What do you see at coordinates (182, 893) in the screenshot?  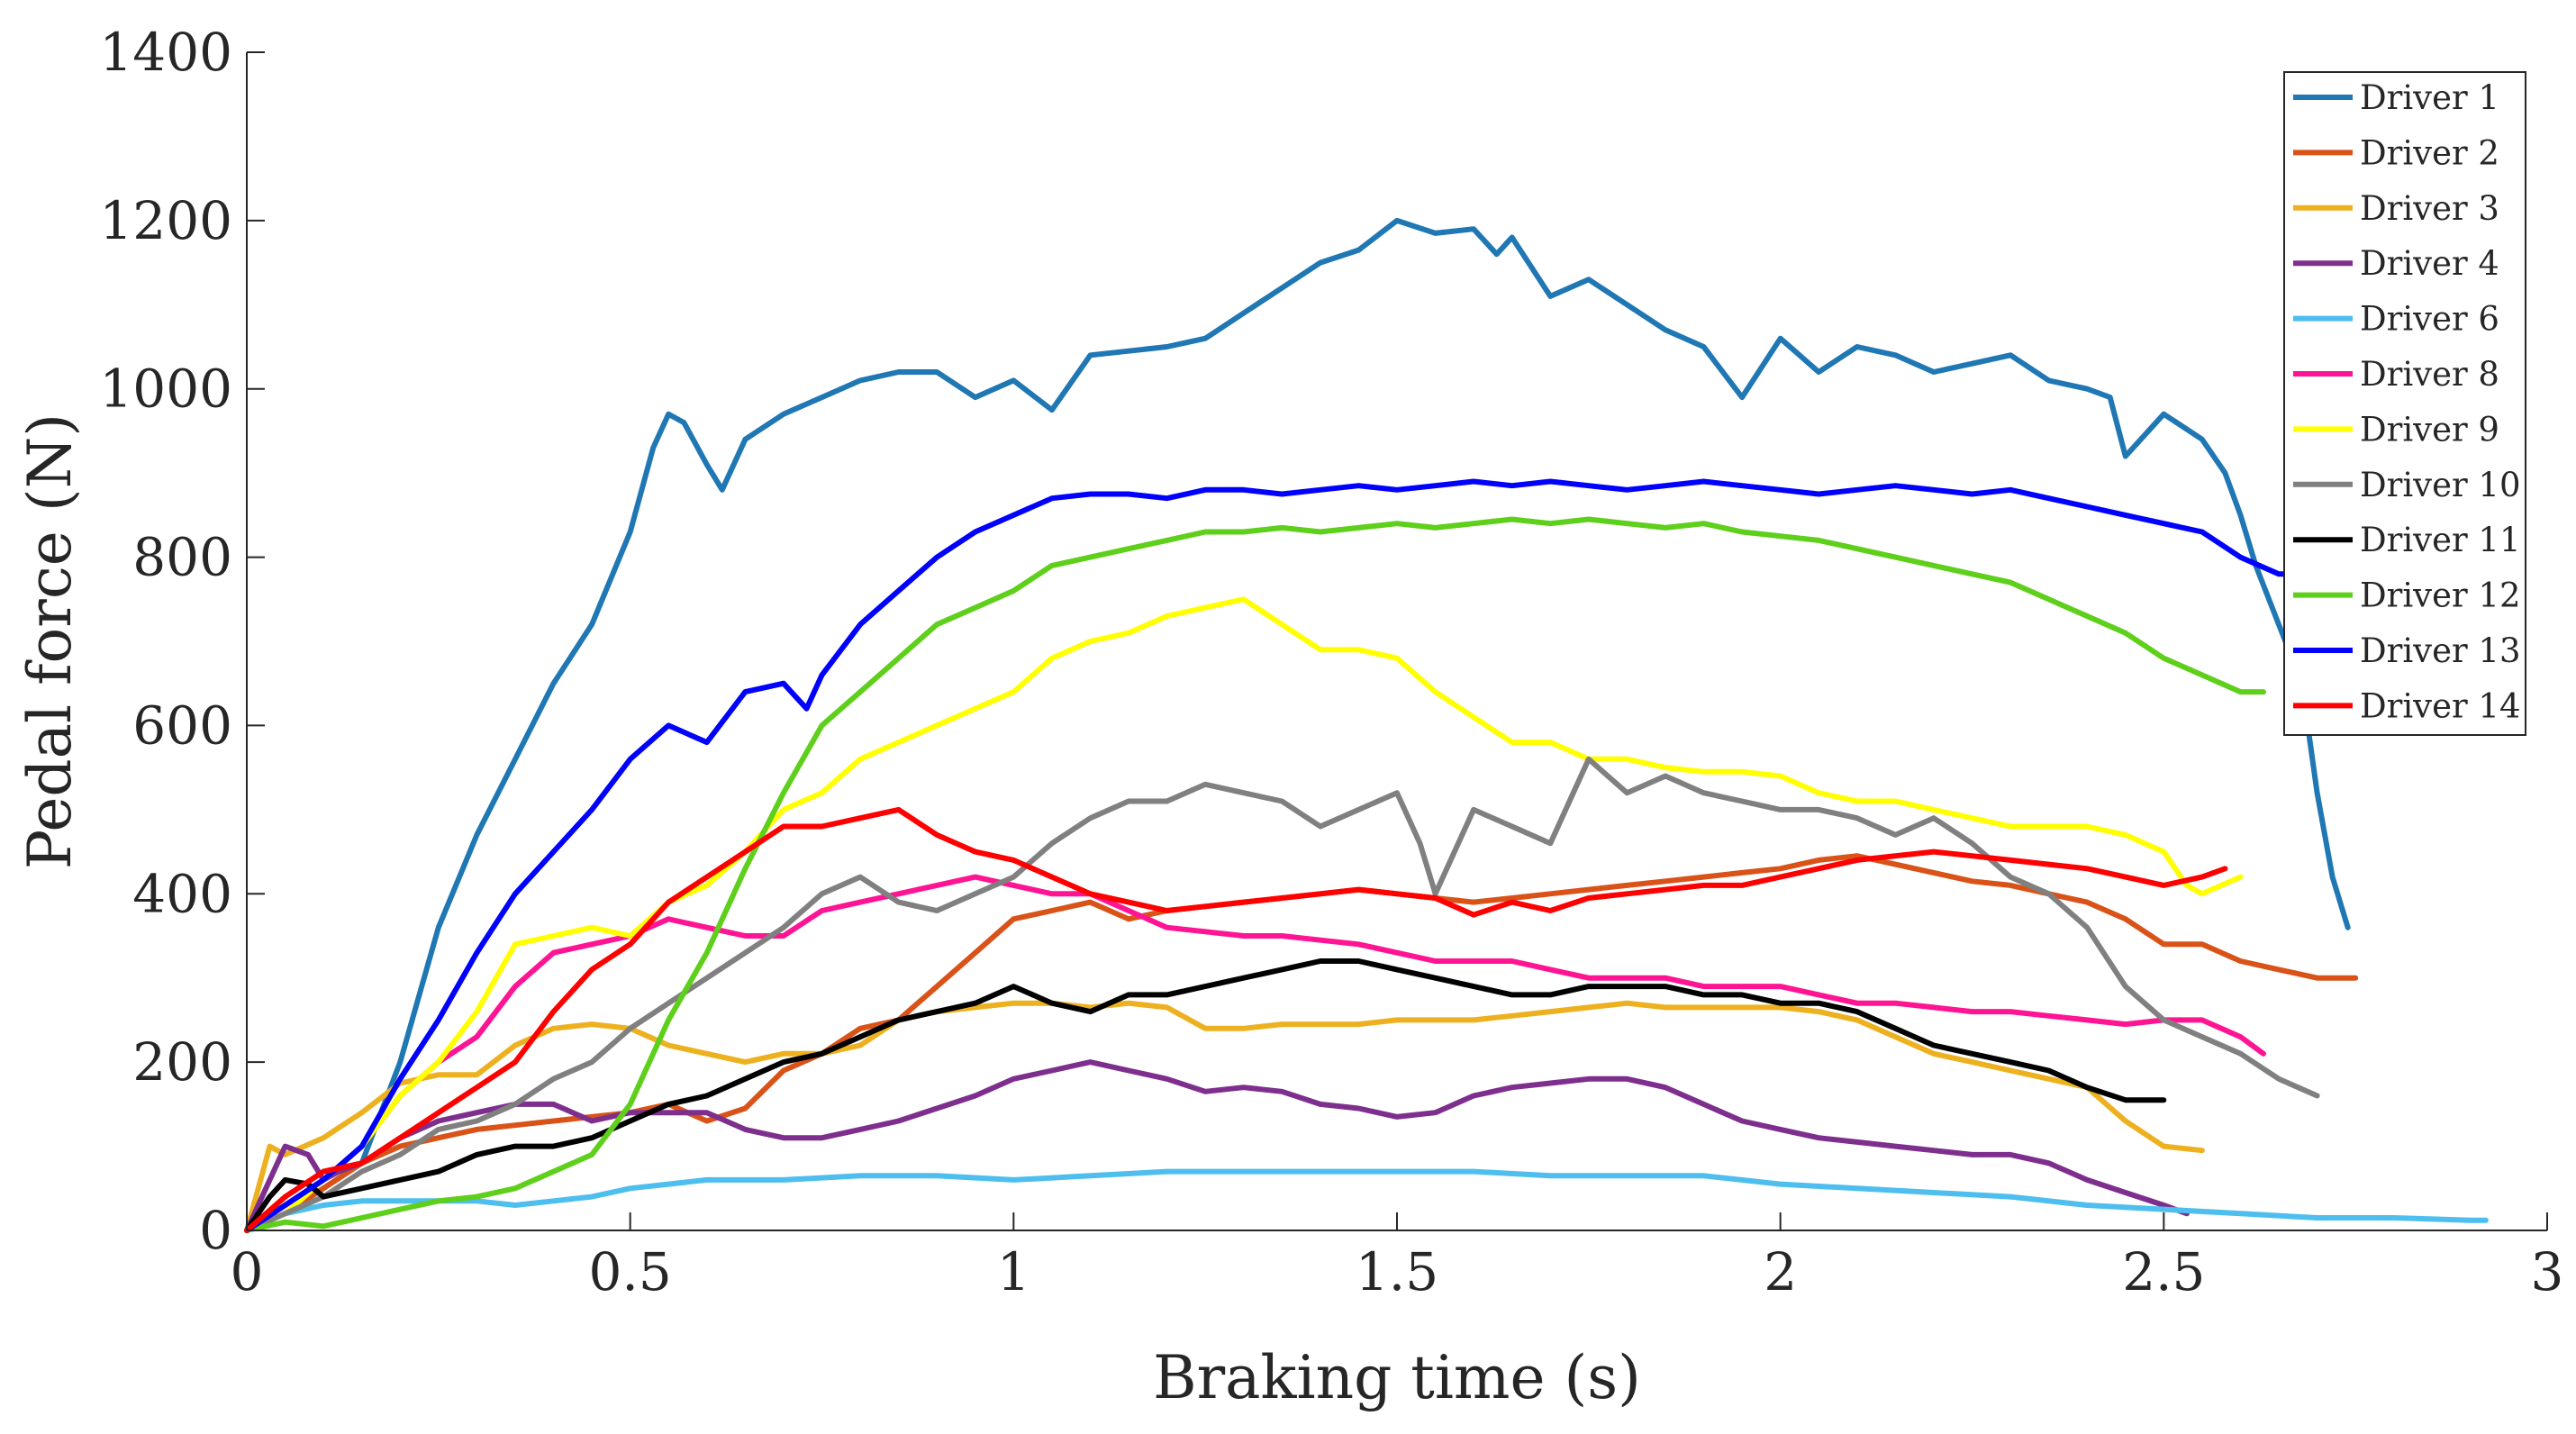 I see `y-tick-label: 400` at bounding box center [182, 893].